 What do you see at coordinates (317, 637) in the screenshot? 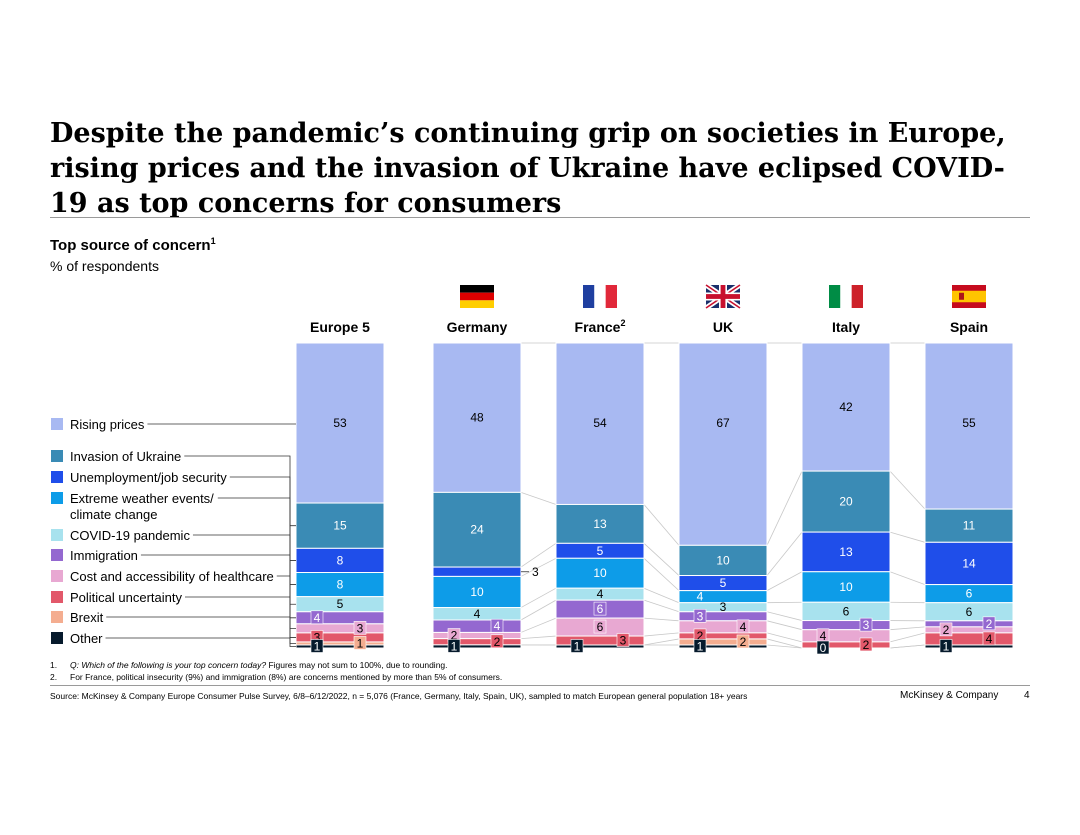
I see `value-label-europe-5-political-uncertainty: 3` at bounding box center [317, 637].